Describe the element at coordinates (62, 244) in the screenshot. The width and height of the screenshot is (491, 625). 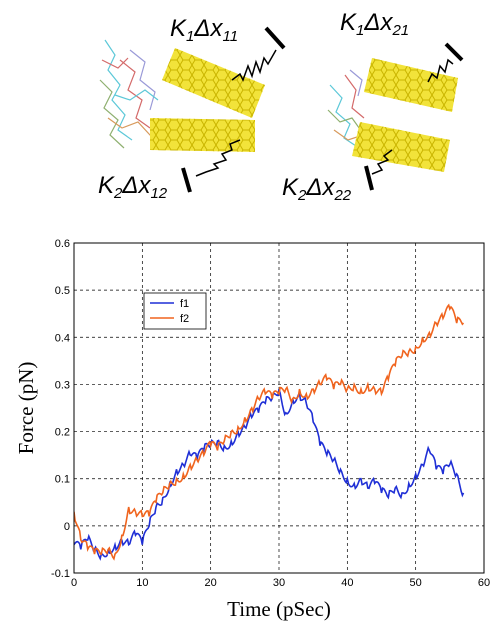
I see `y-tick-label: 0.6` at that location.